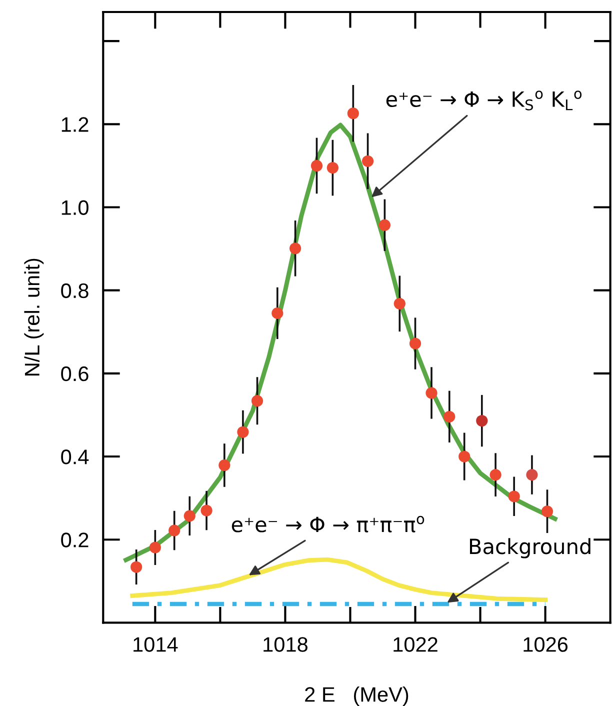 Image resolution: width=614 pixels, height=706 pixels. What do you see at coordinates (328, 524) in the screenshot?
I see `annotation: e⁺e⁻ → Φ → π⁺π⁻π$^{o}$` at bounding box center [328, 524].